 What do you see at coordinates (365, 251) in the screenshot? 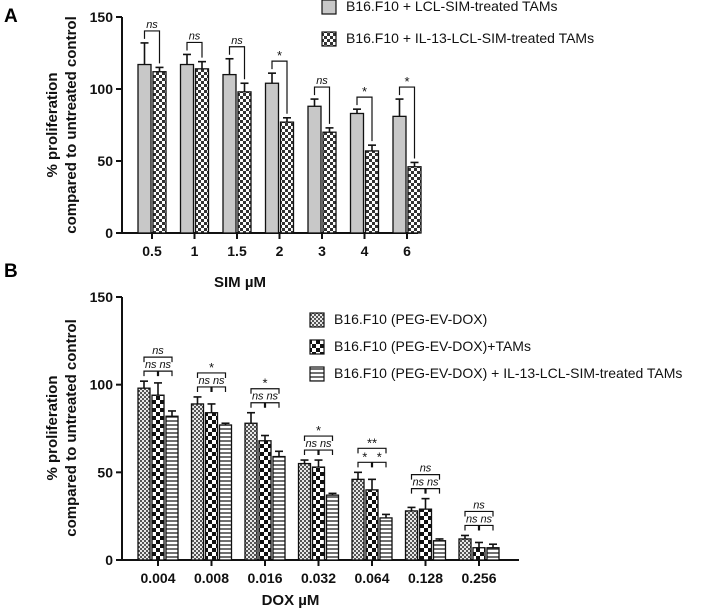
I see `x-tick-label: 4` at bounding box center [365, 251].